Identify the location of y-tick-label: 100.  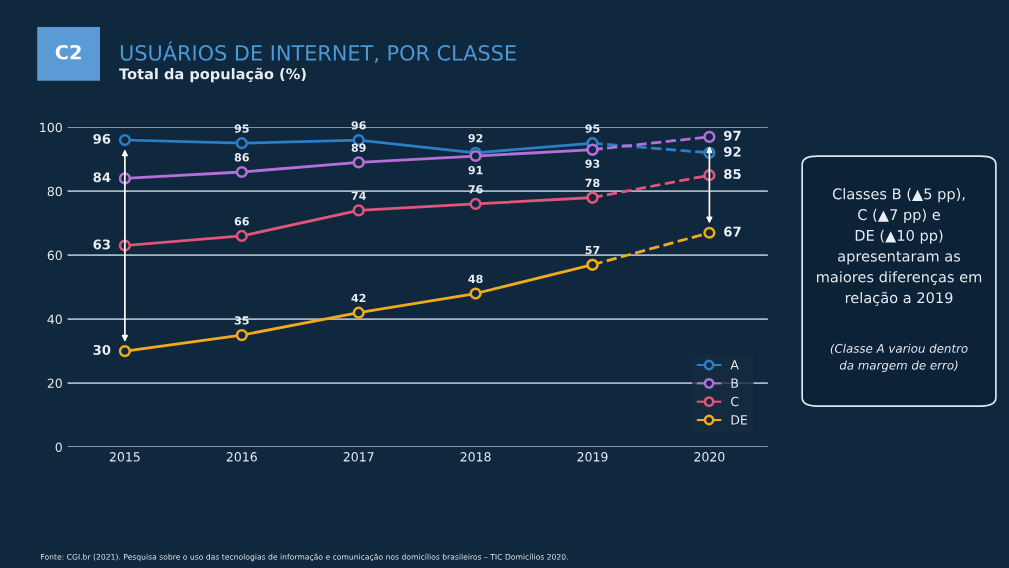
(51, 127).